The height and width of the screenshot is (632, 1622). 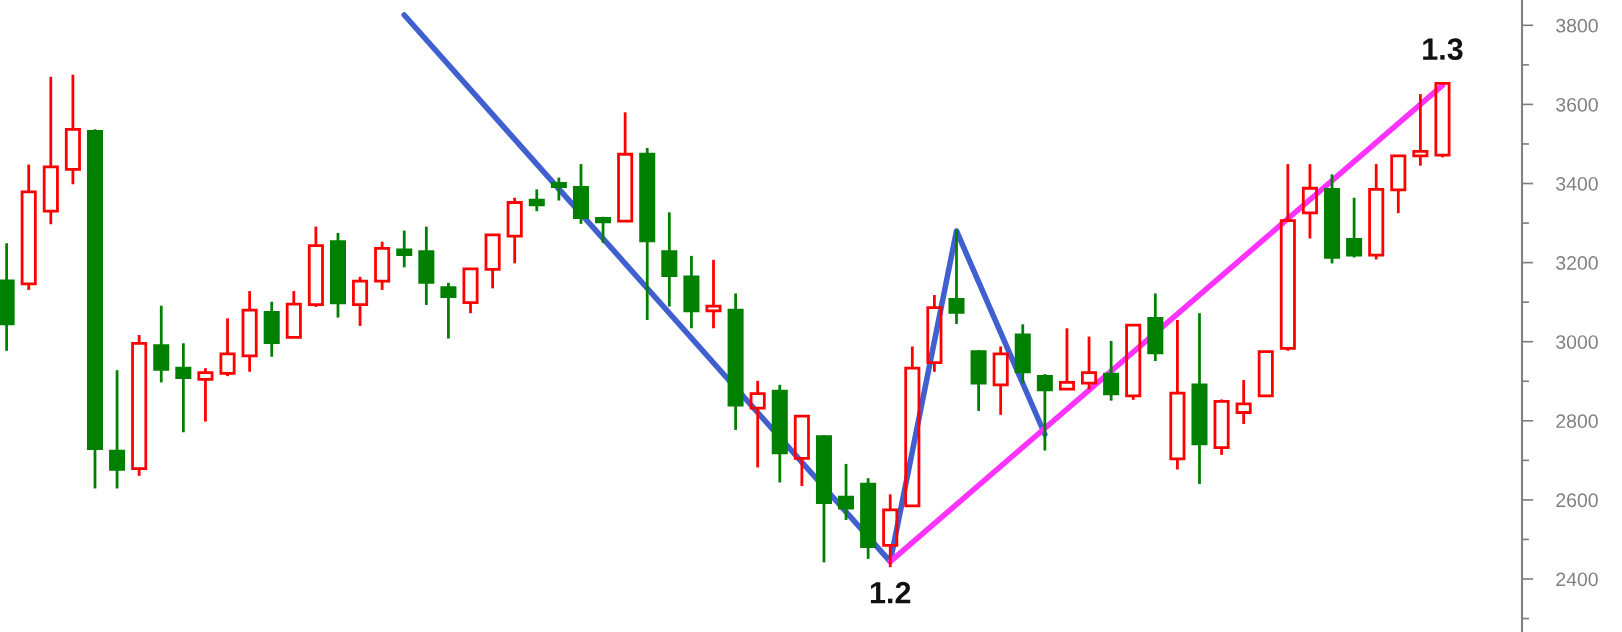 What do you see at coordinates (1577, 342) in the screenshot?
I see `y-tick-label: 3000` at bounding box center [1577, 342].